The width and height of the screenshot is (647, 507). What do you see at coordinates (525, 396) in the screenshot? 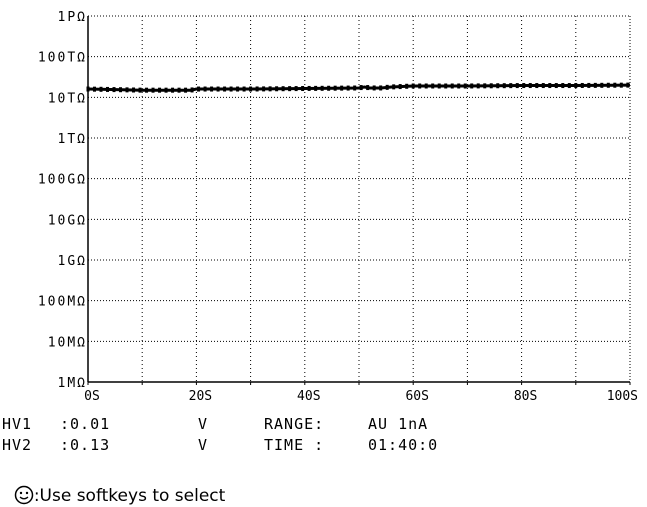
I see `x-tick-label: 80S` at bounding box center [525, 396].